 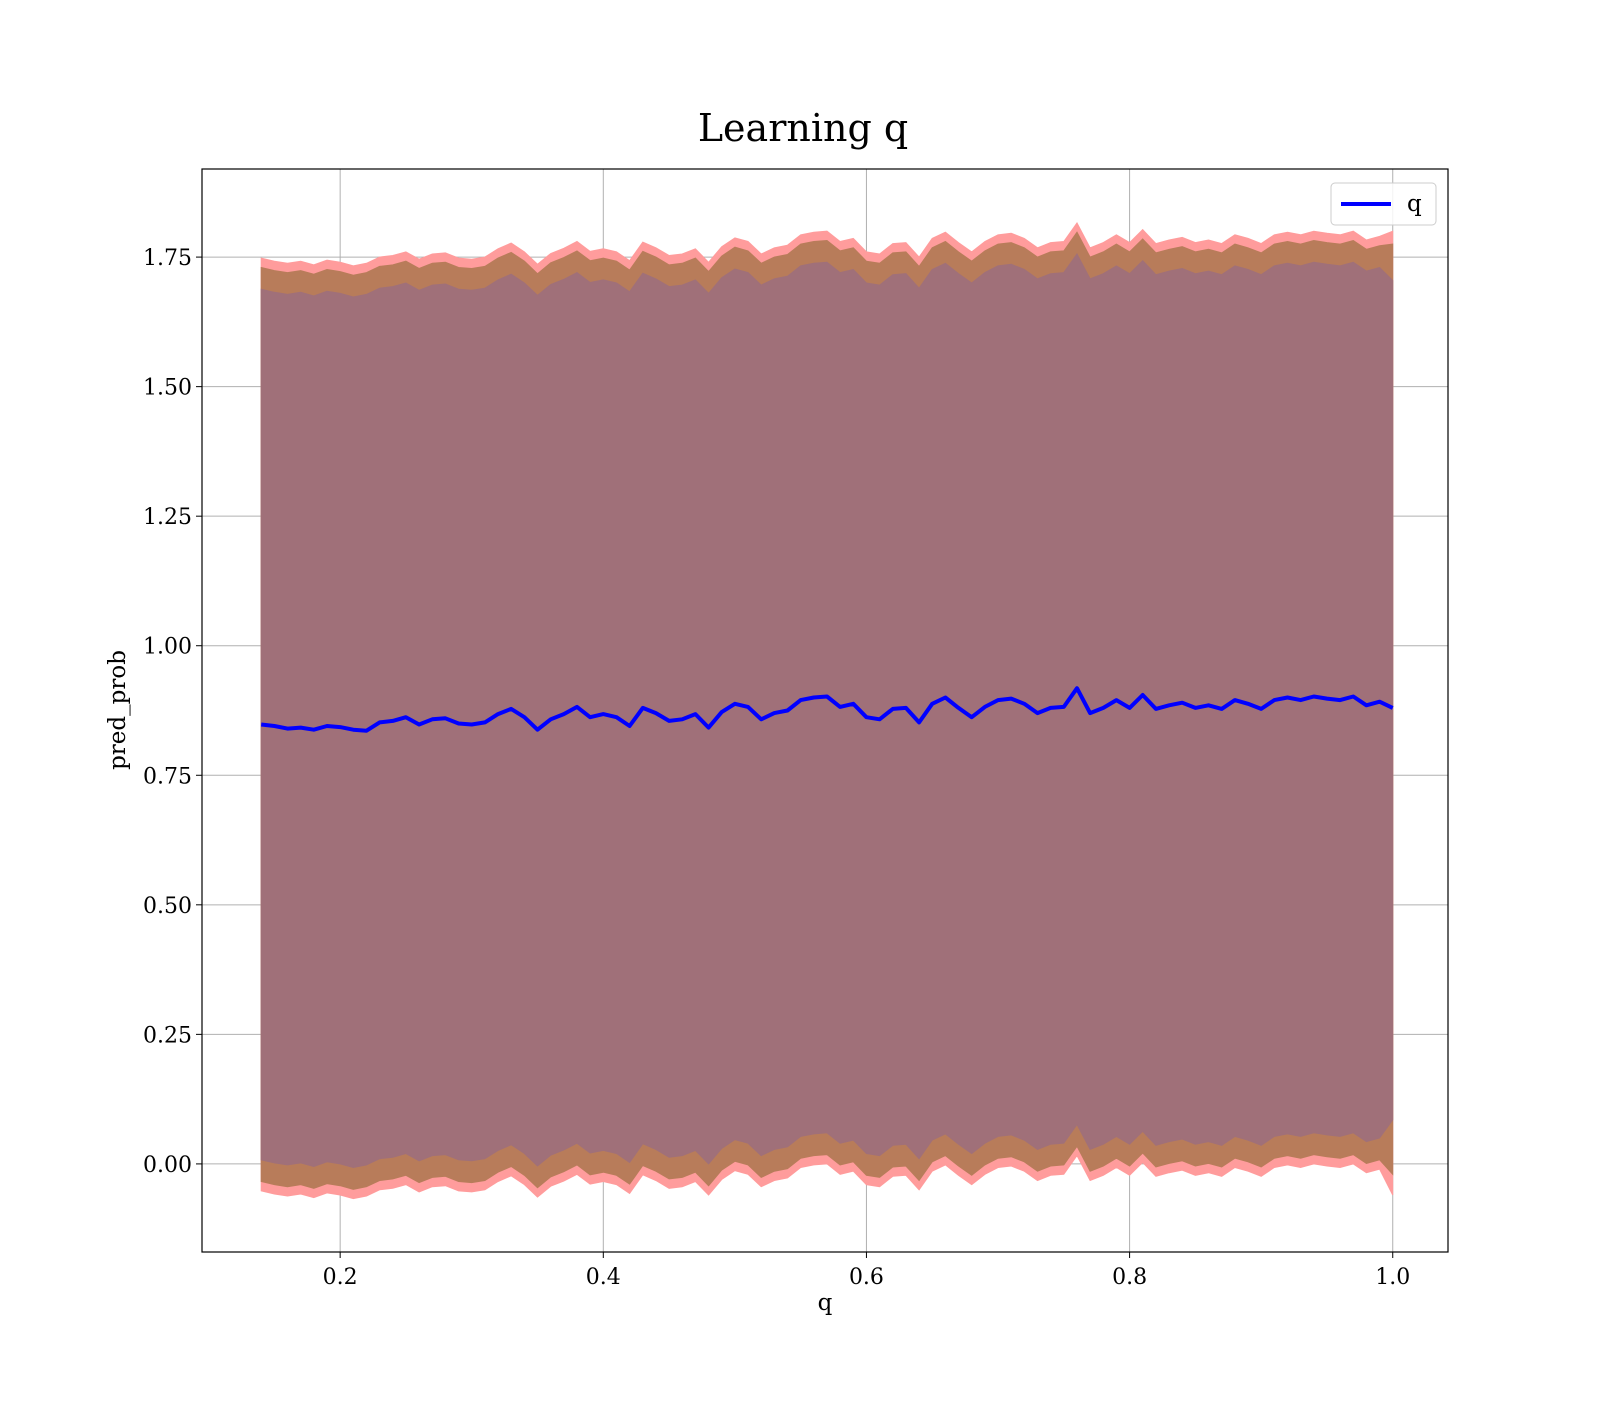 I want to click on x-tick-label: 0.8, so click(x=1129, y=1277).